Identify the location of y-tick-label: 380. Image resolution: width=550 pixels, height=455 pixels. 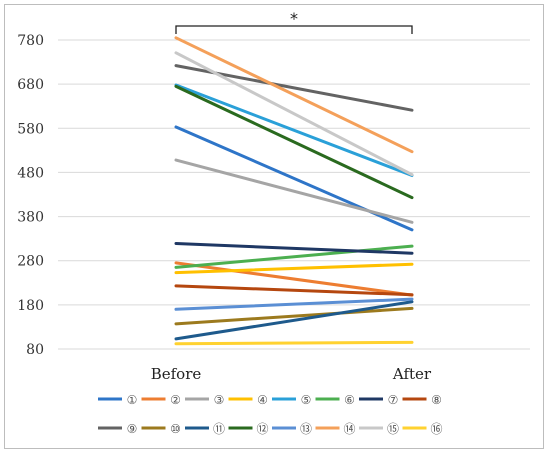
(30, 218).